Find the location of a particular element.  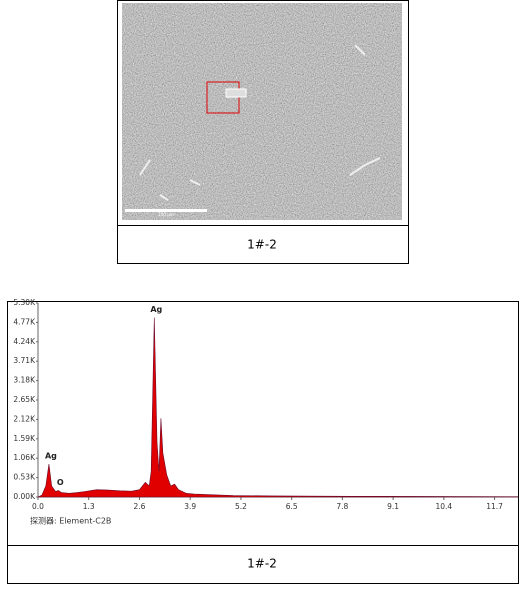

y-tick-label: 2.12K is located at coordinates (24, 418).